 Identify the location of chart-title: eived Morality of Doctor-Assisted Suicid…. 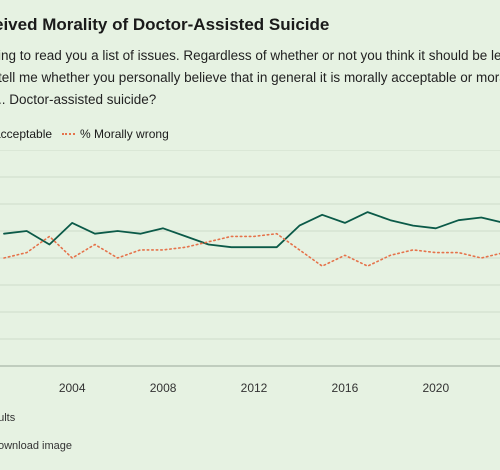
(165, 24).